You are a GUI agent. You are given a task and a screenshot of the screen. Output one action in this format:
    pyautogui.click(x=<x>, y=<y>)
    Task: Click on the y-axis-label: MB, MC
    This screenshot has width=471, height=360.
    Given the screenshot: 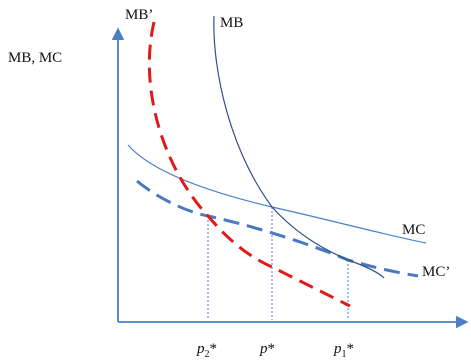 What is the action you would take?
    pyautogui.click(x=35, y=58)
    